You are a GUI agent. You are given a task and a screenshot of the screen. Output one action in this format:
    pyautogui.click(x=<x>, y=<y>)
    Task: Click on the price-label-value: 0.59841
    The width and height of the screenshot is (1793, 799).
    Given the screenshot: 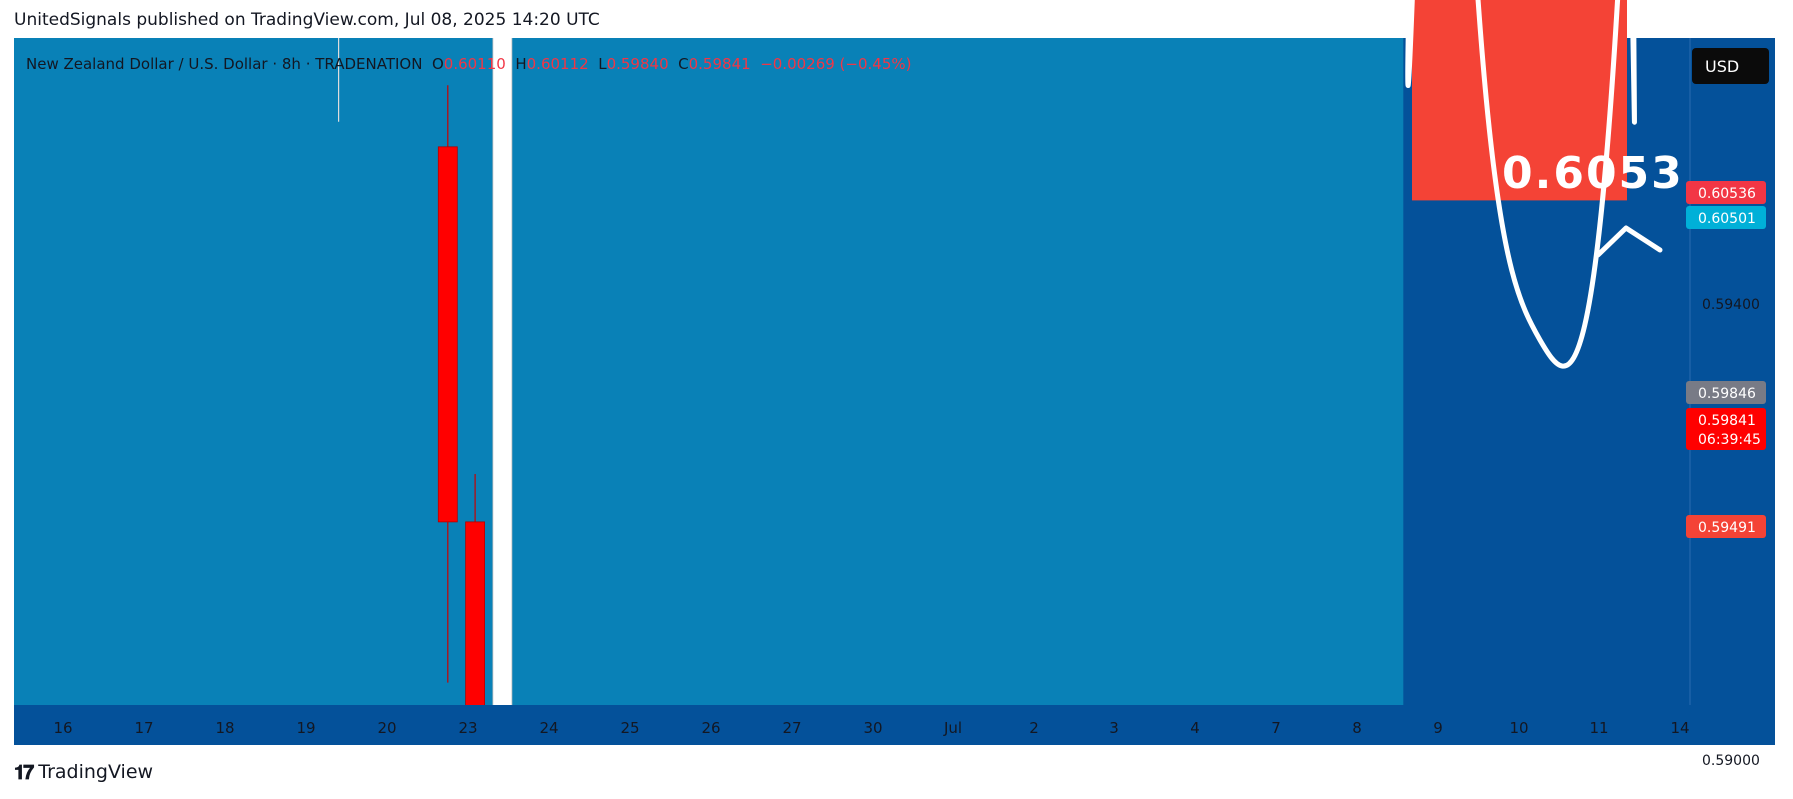 What is the action you would take?
    pyautogui.click(x=1727, y=421)
    